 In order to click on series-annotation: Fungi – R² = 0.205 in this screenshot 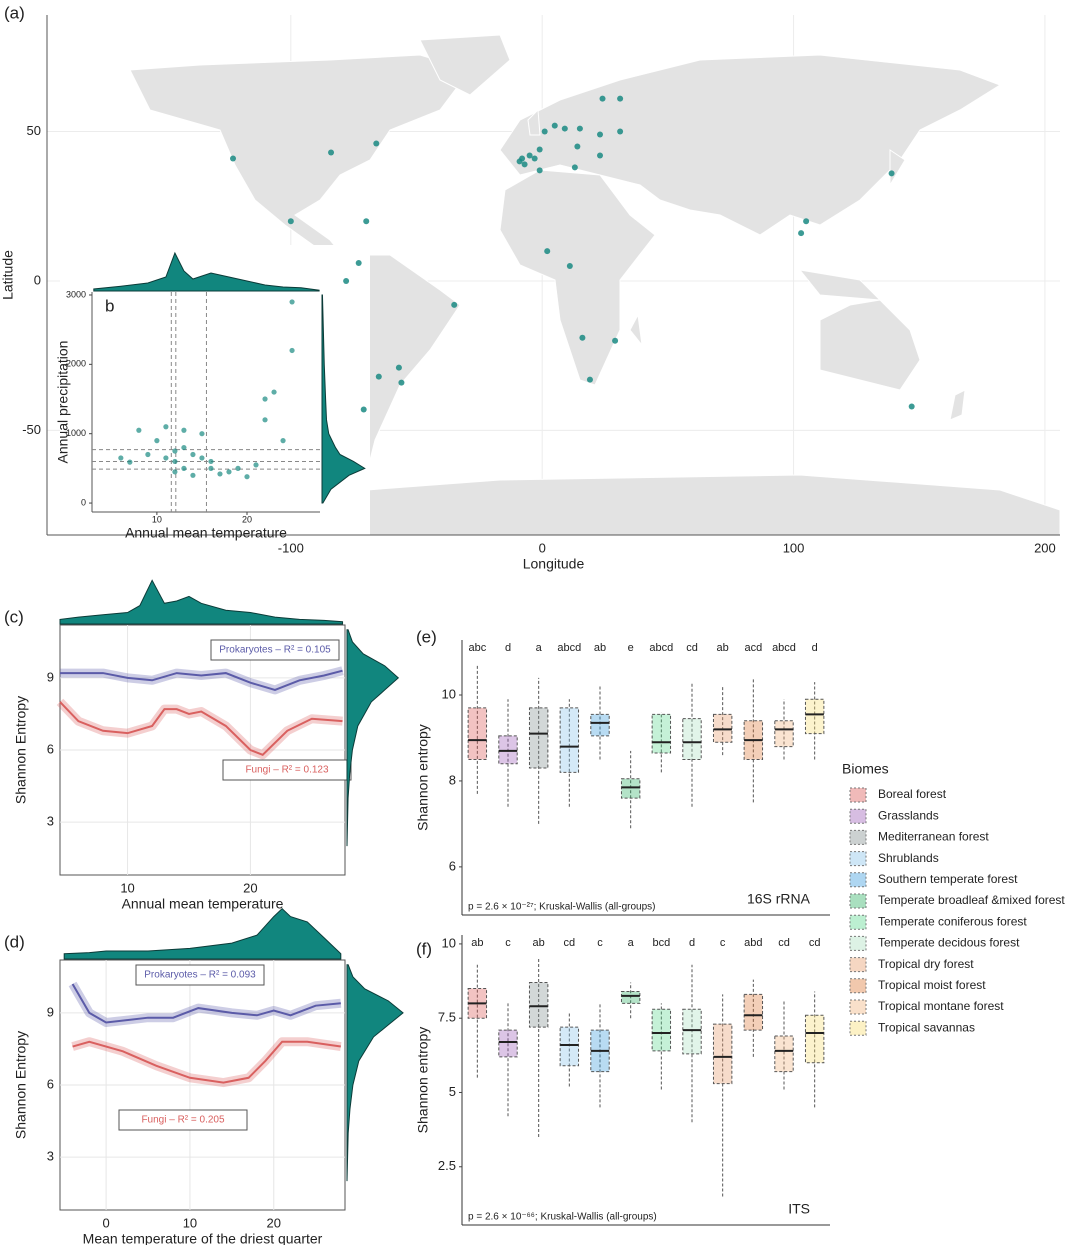, I will do `click(183, 1120)`.